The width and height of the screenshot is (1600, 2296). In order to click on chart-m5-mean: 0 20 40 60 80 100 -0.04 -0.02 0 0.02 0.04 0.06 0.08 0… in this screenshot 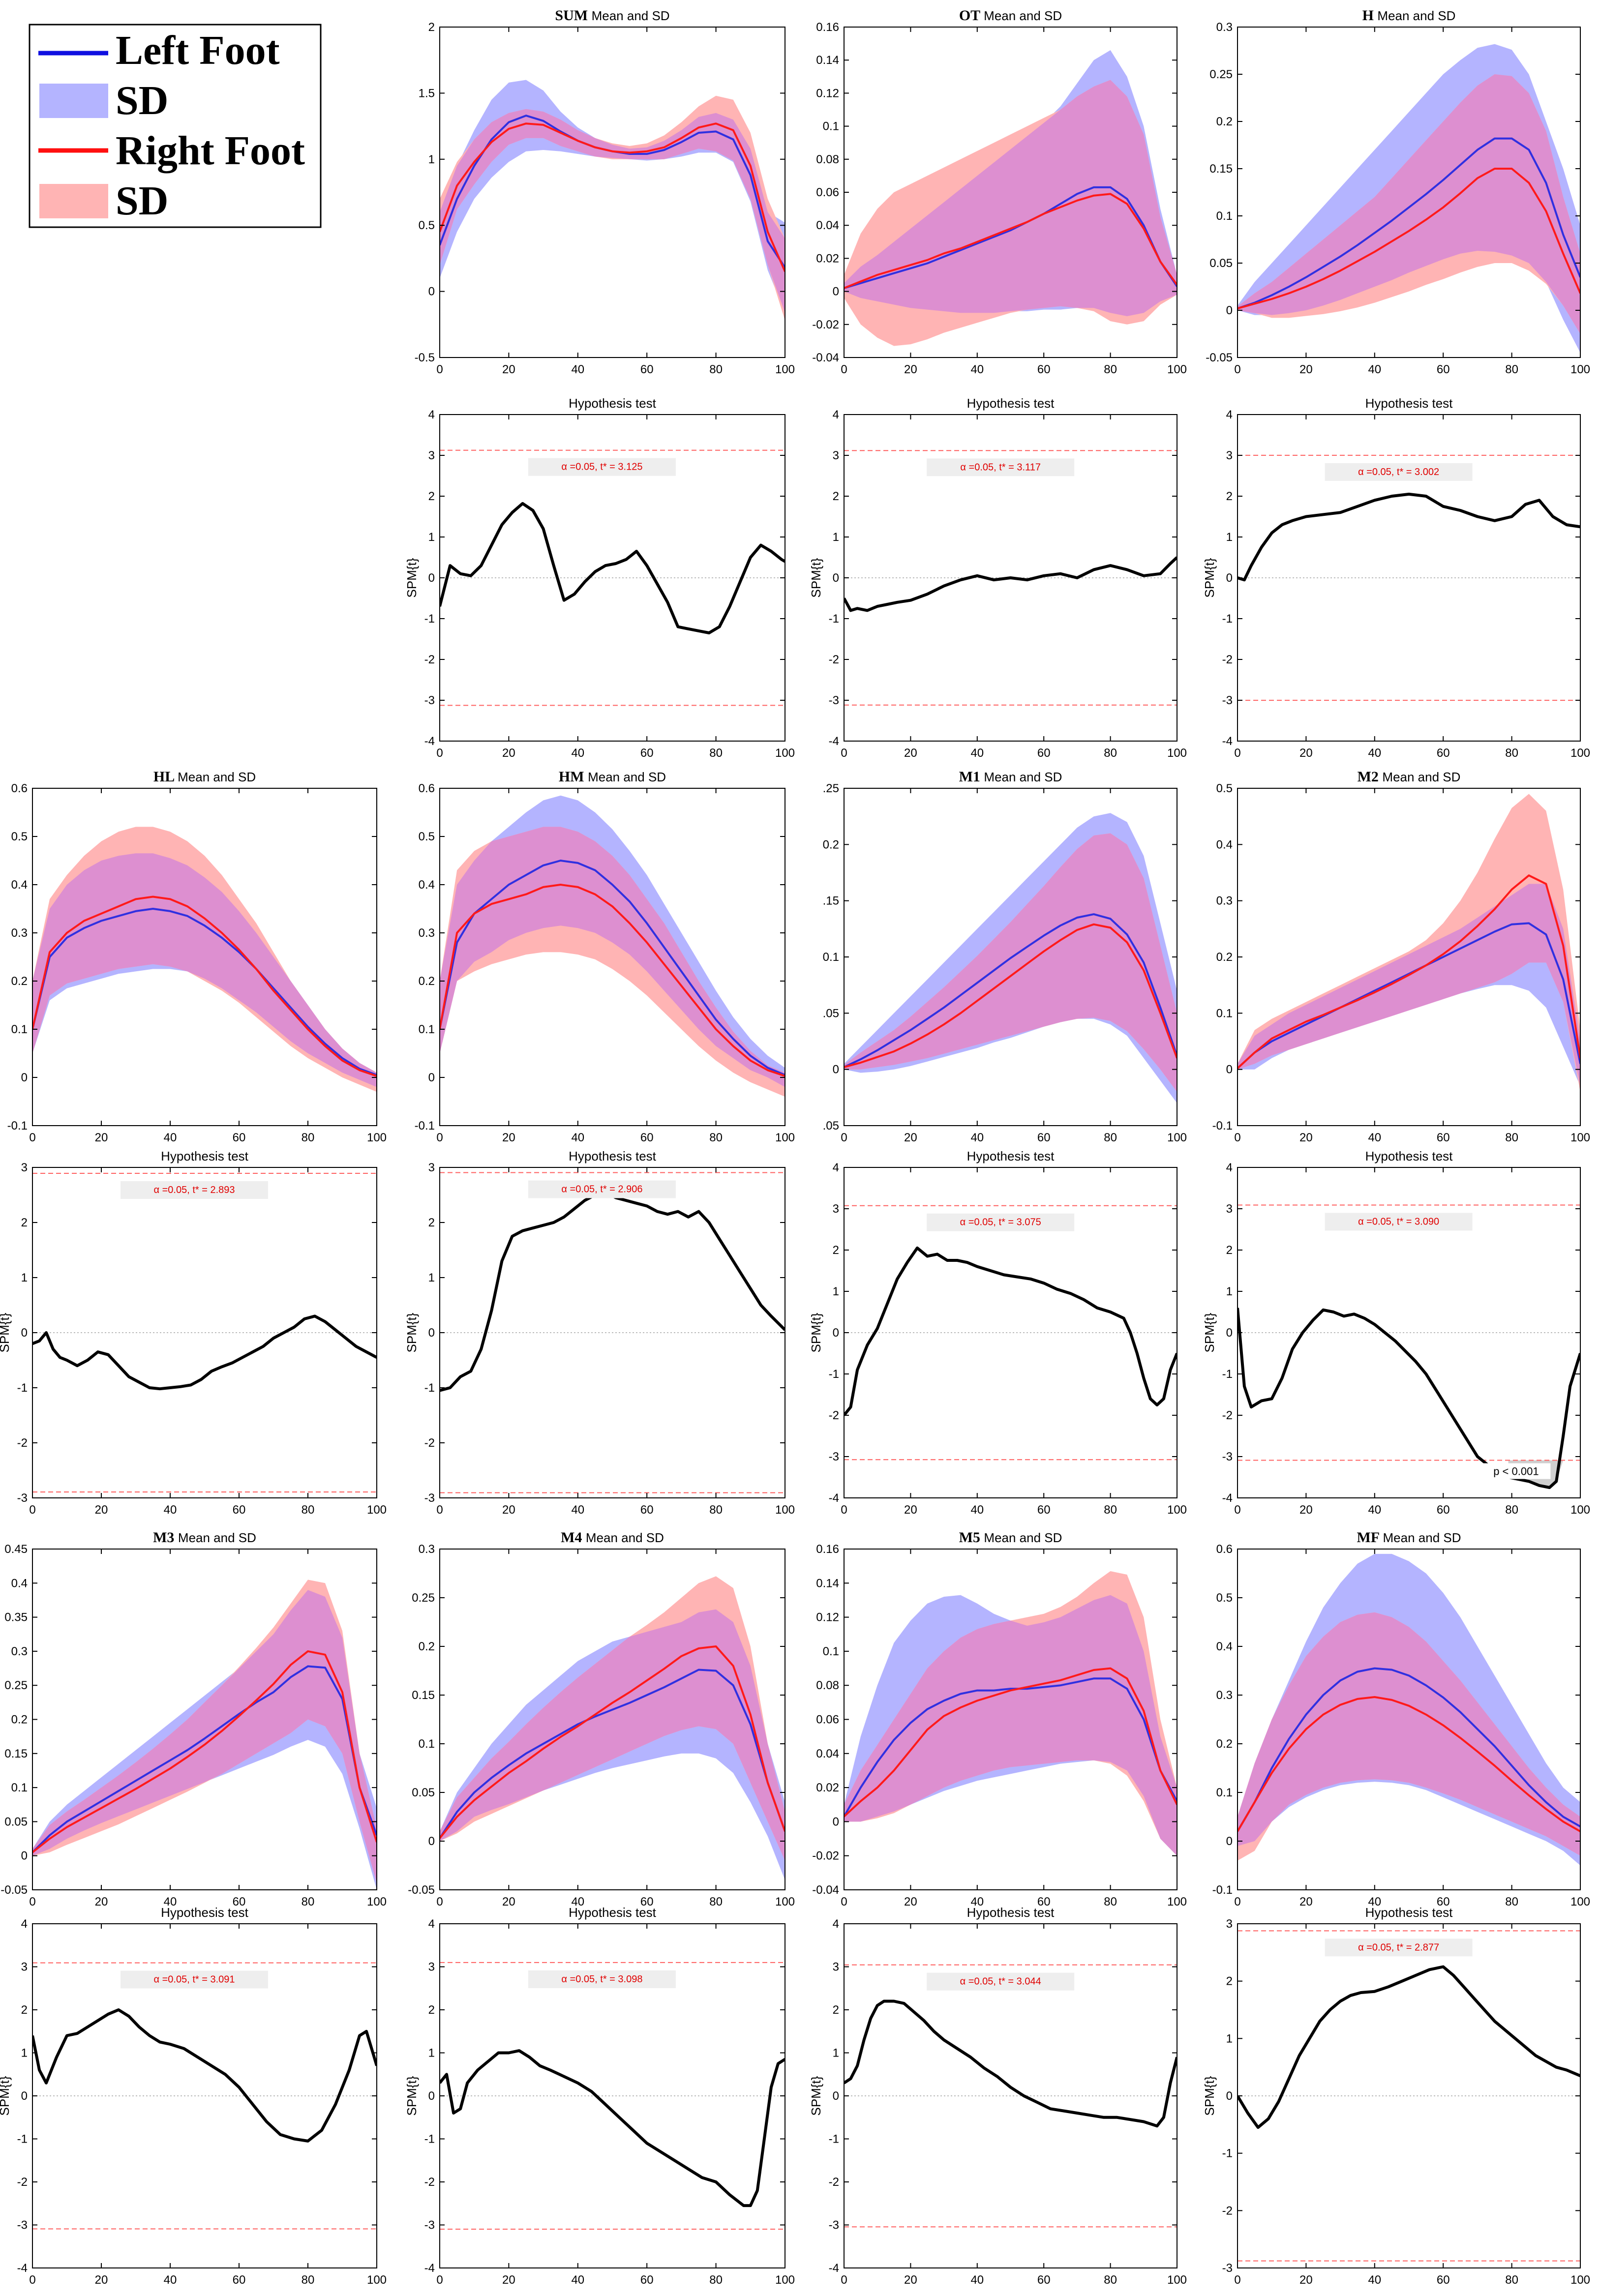, I will do `click(999, 1718)`.